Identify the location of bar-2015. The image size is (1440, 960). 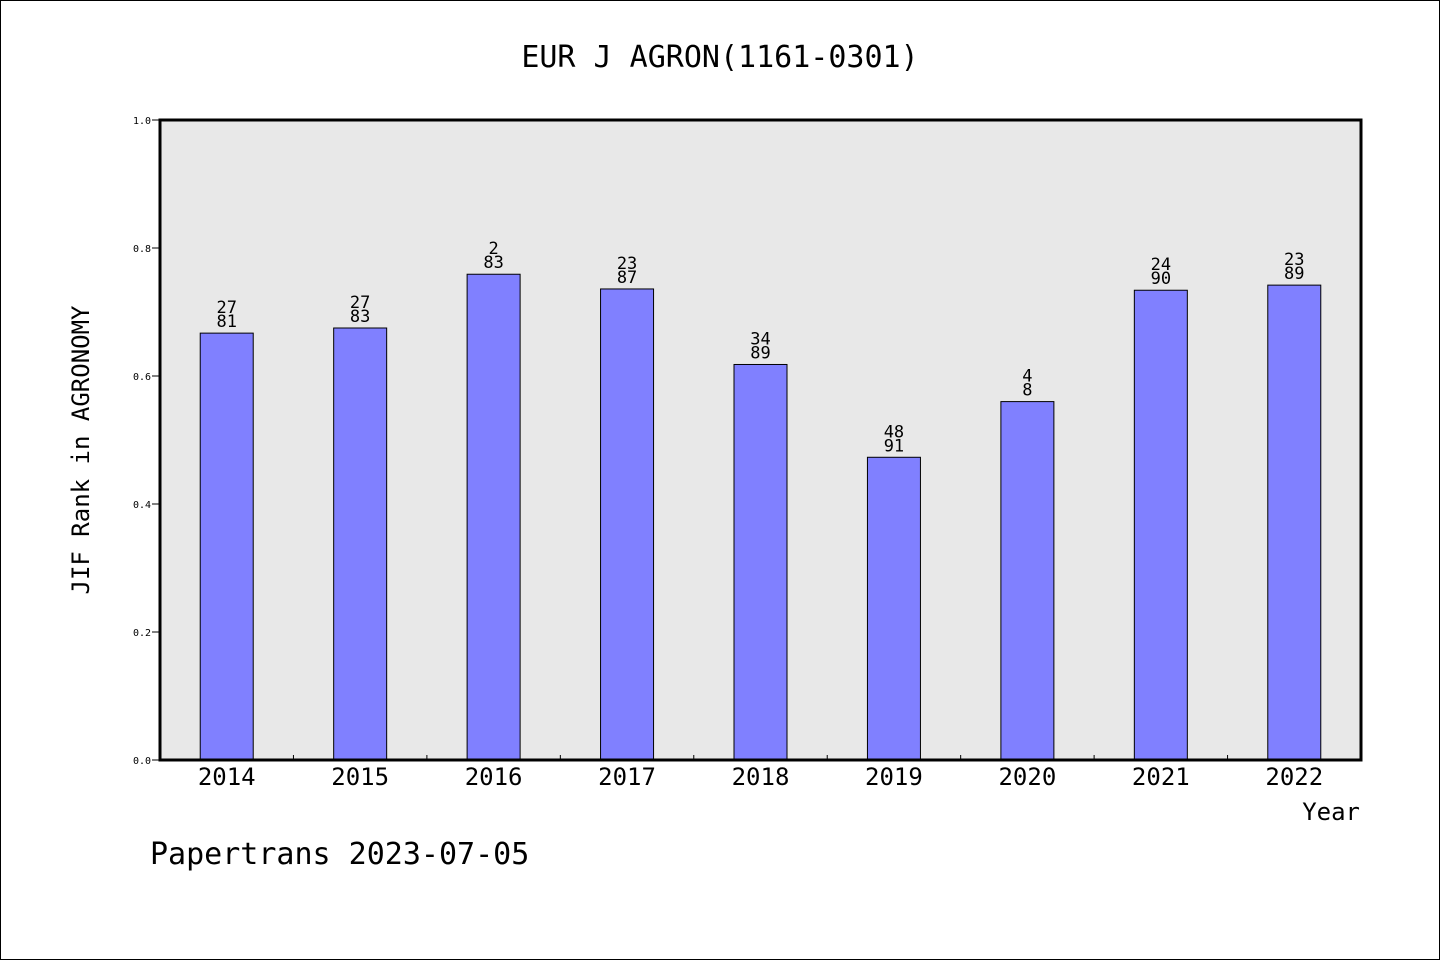
(360, 544).